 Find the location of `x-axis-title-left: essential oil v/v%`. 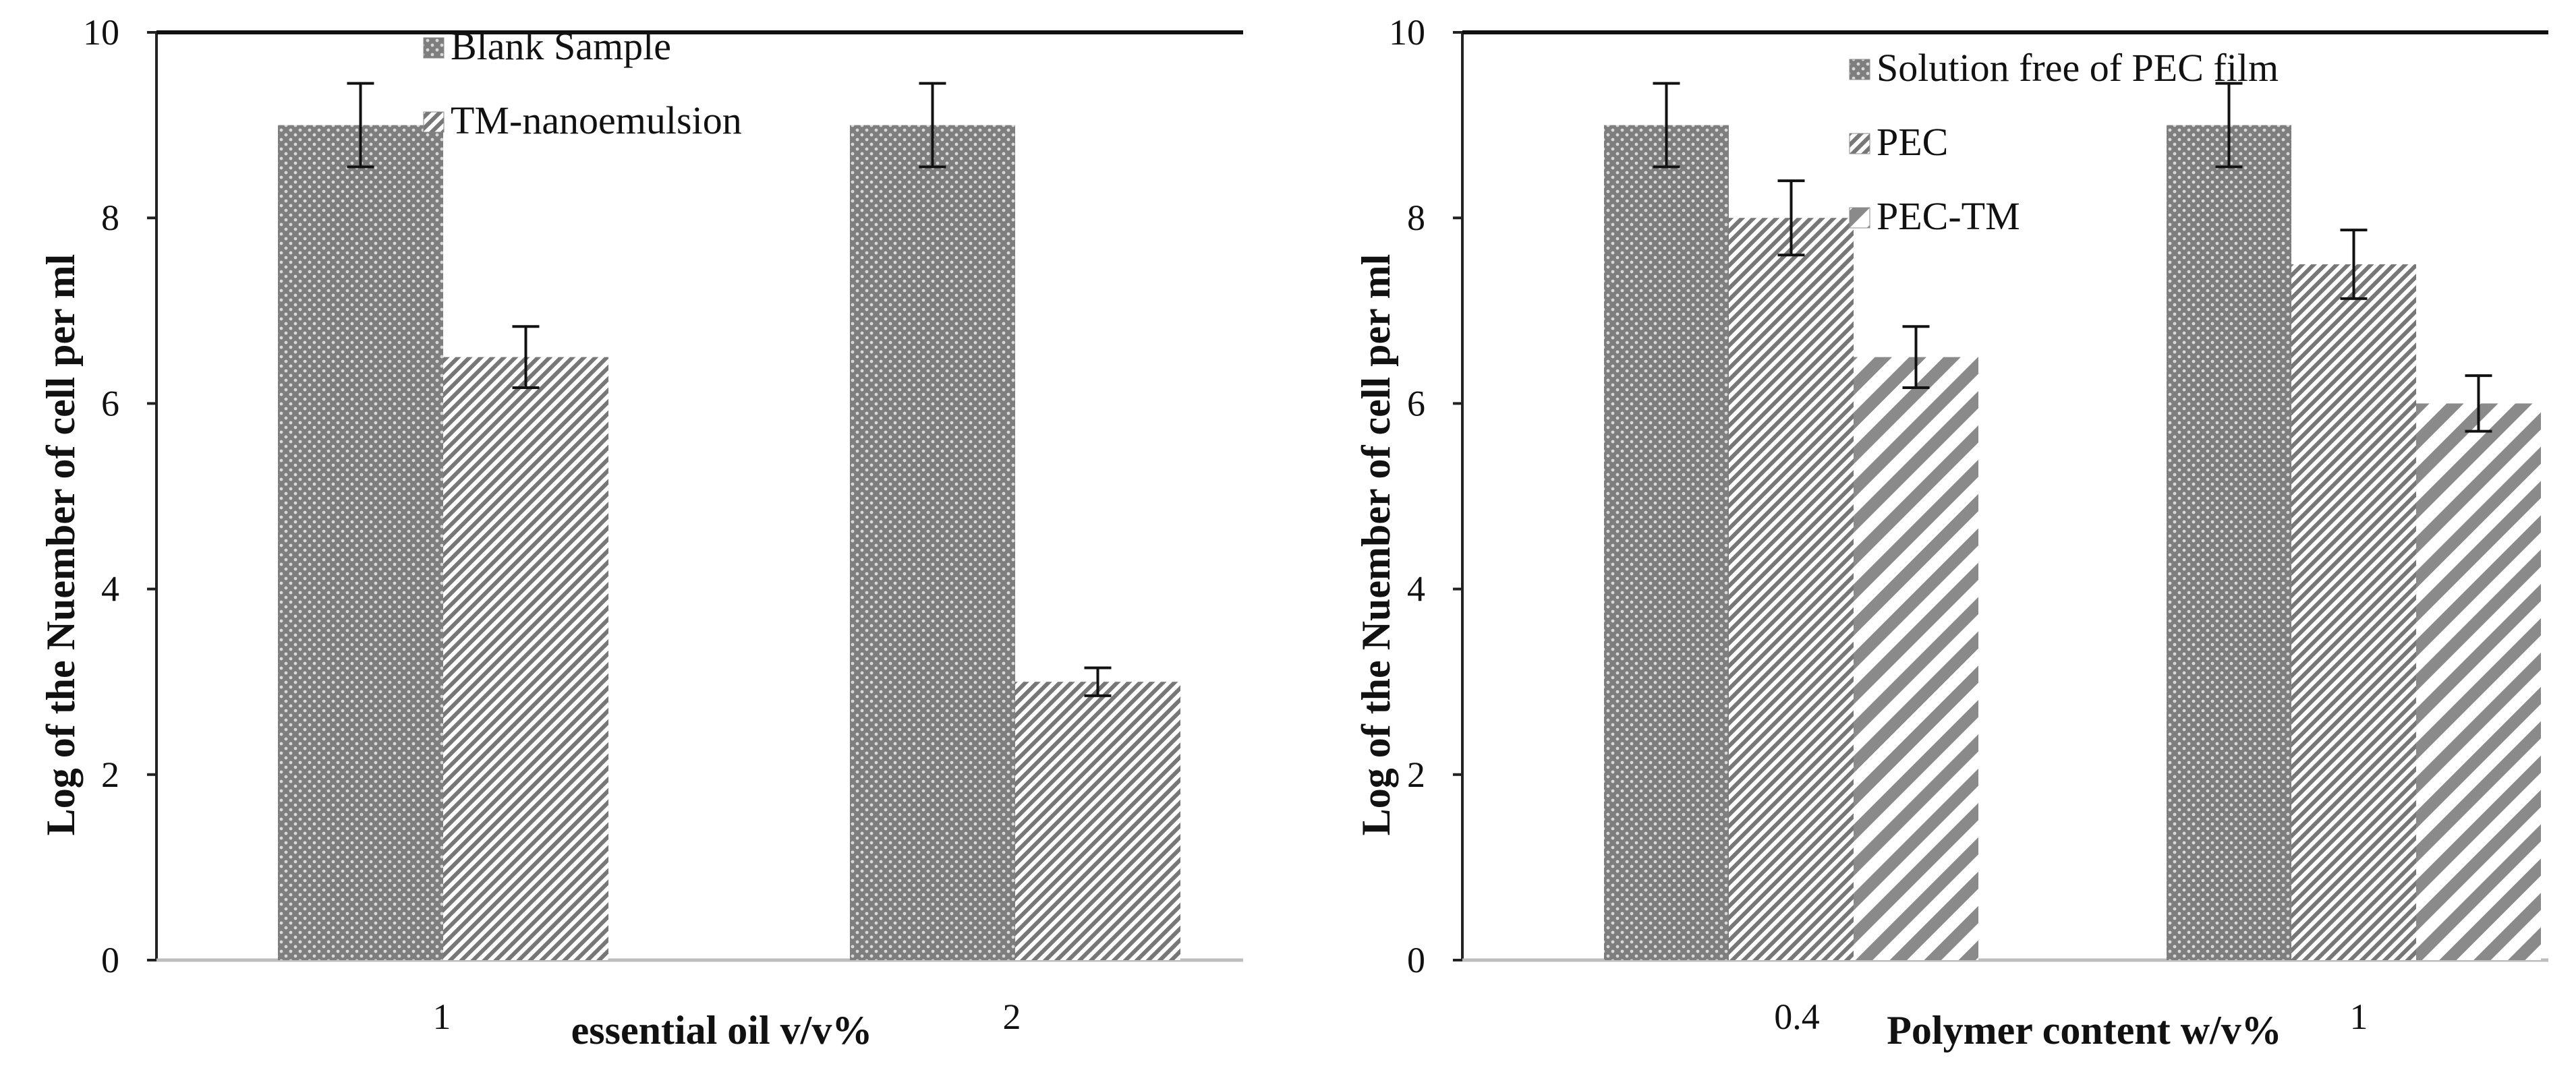

x-axis-title-left: essential oil v/v% is located at coordinates (722, 1030).